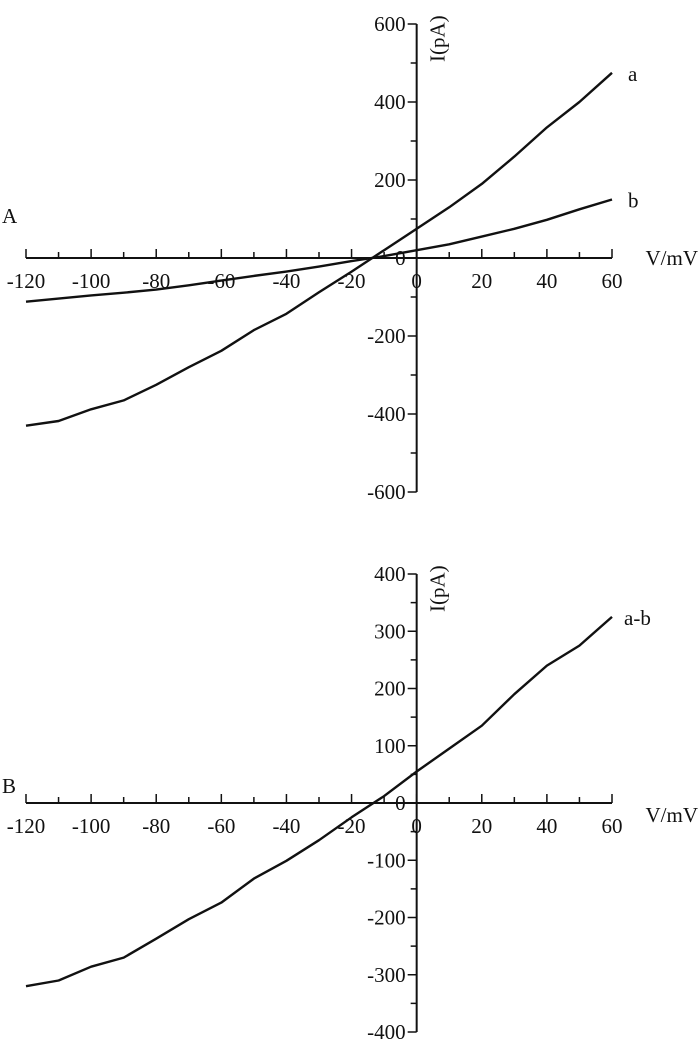  I want to click on y-tick-label: -600, so click(386, 492).